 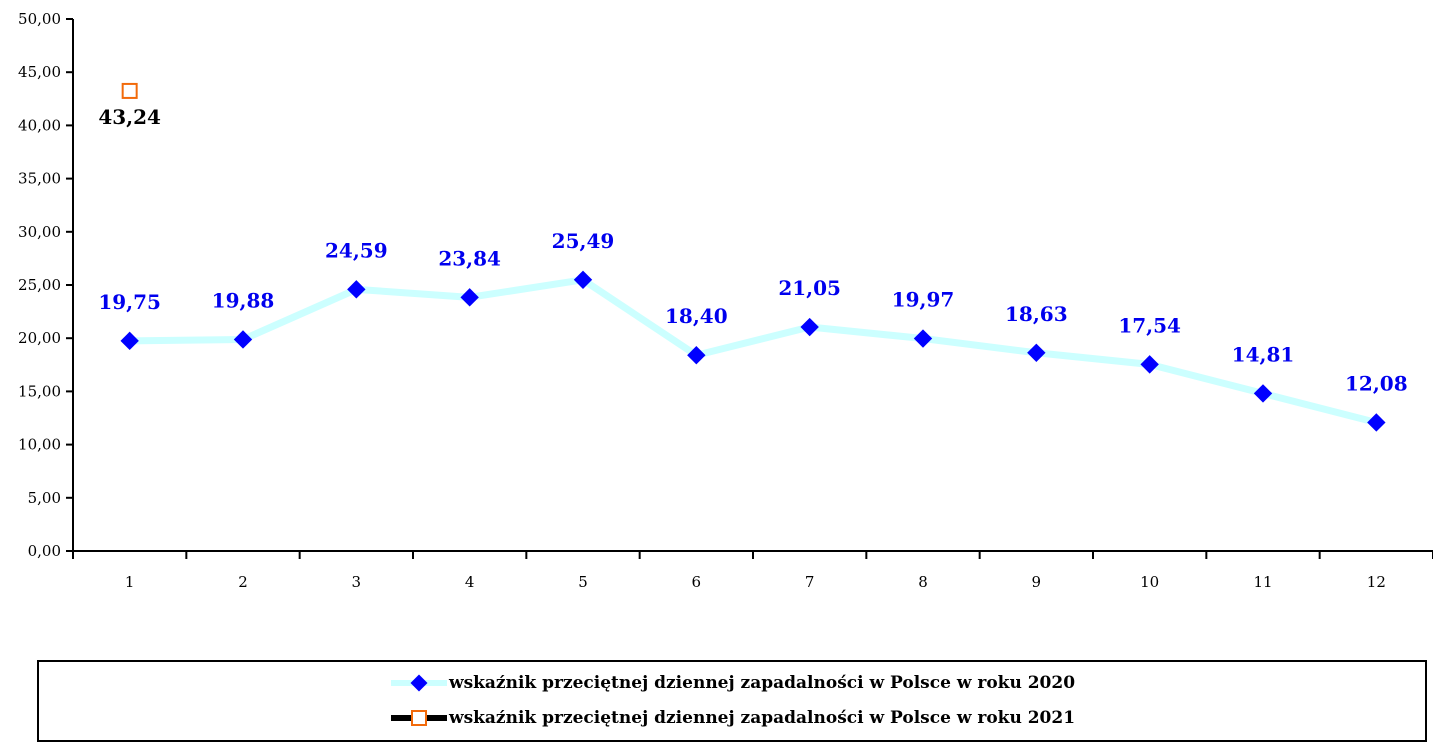 I want to click on x-tick-label: 3, so click(x=357, y=582).